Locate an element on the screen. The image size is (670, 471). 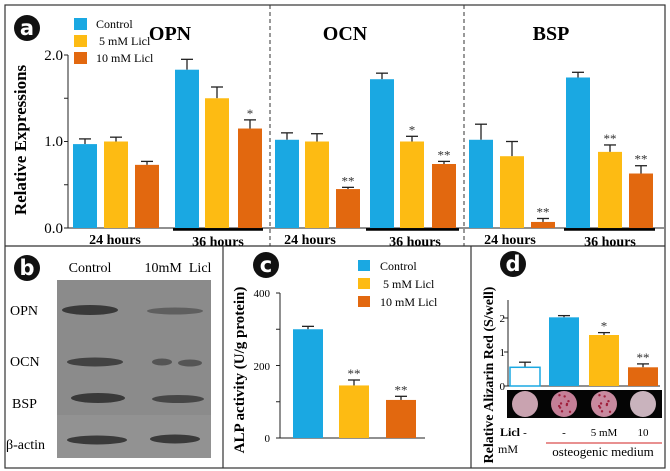
condition-label: 10 is located at coordinates (644, 433).